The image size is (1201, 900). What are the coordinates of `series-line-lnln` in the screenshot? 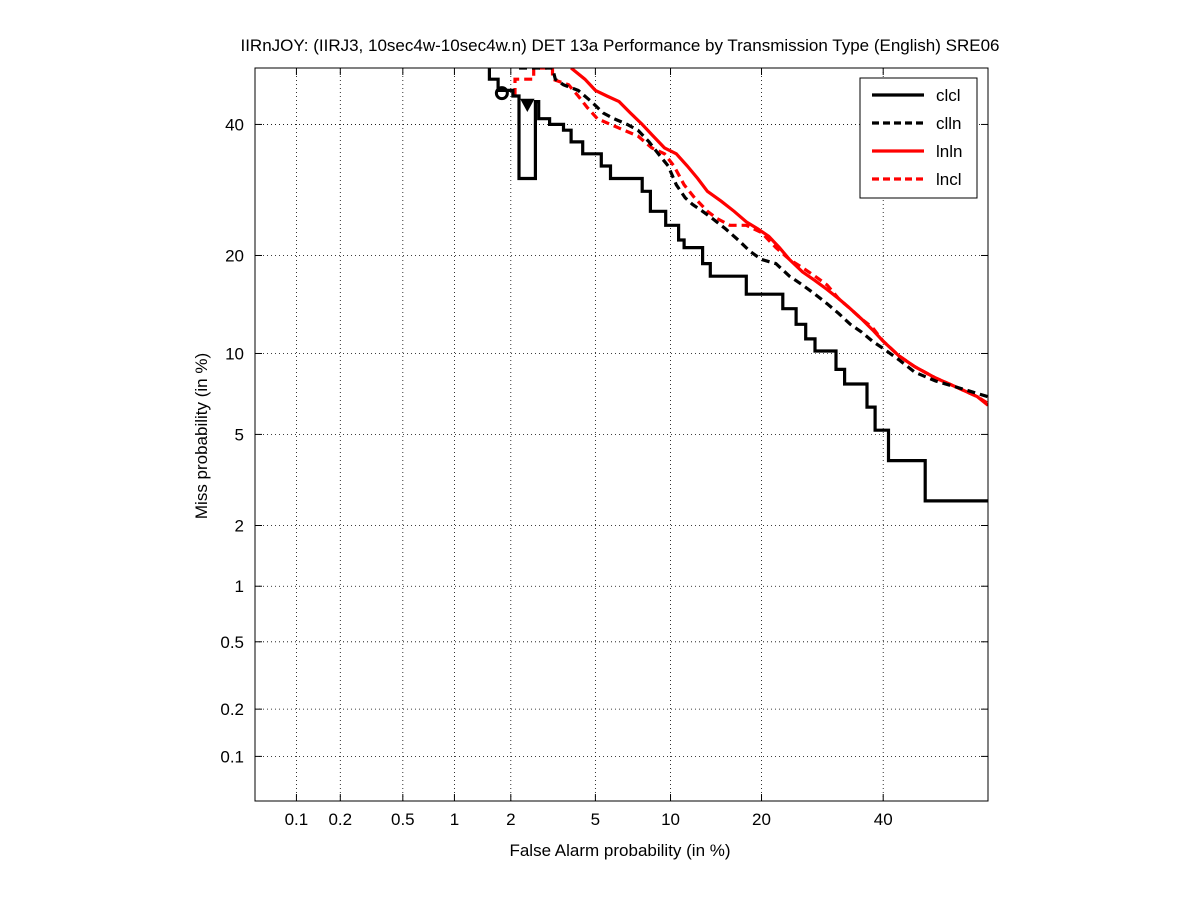 It's located at (779, 237).